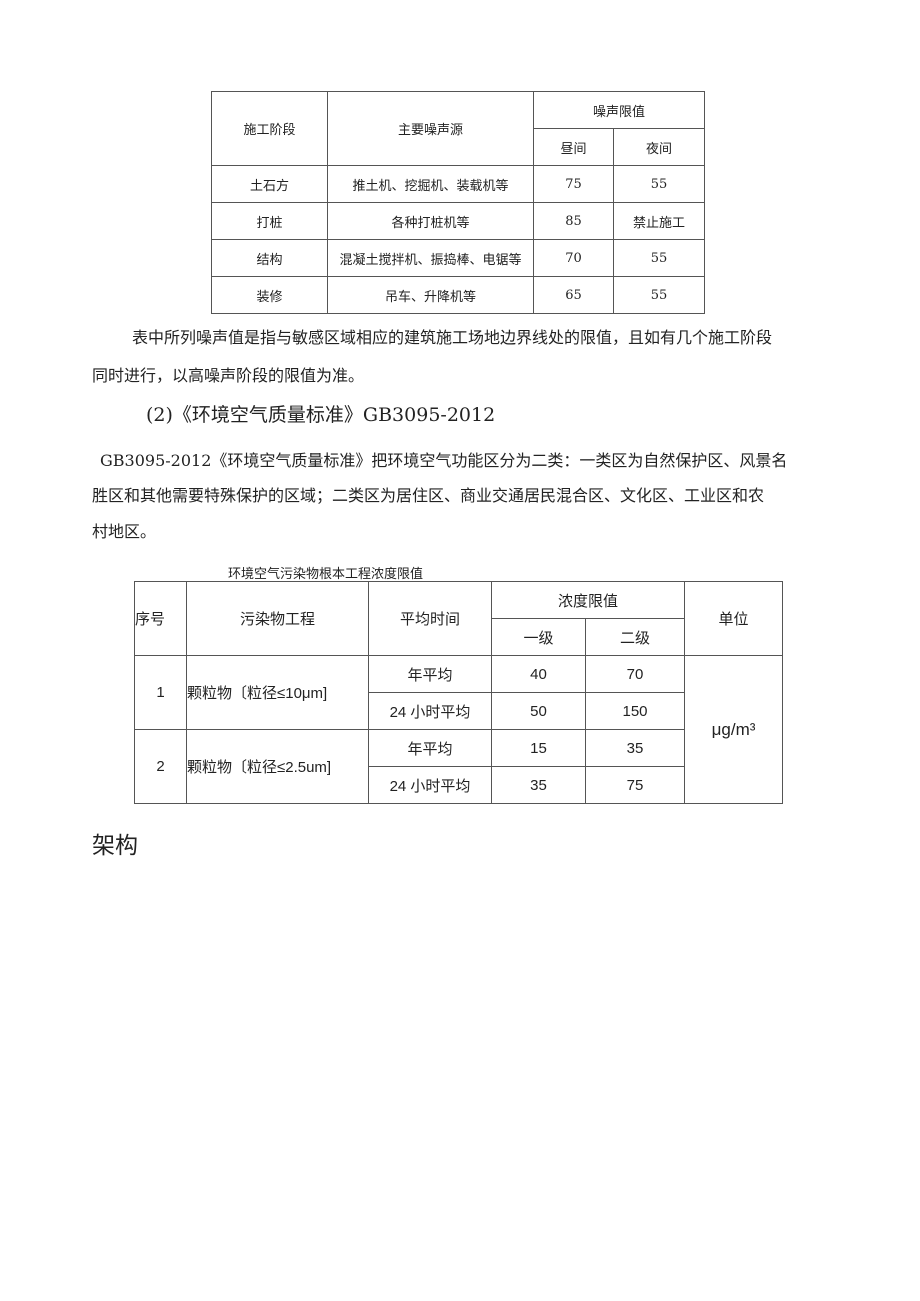 This screenshot has width=920, height=1301. Describe the element at coordinates (573, 184) in the screenshot. I see `cell-day: 75` at that location.